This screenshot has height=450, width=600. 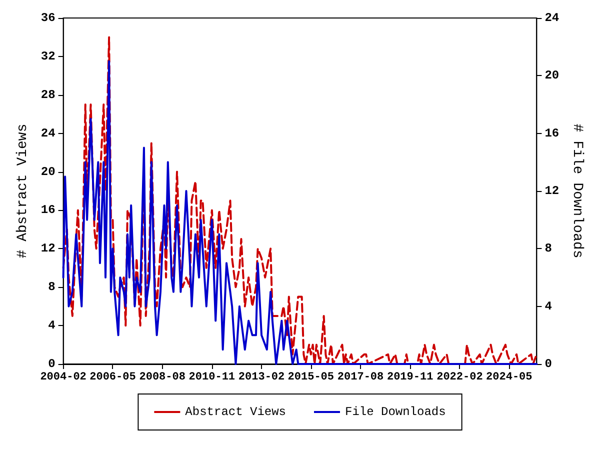 What do you see at coordinates (48, 133) in the screenshot?
I see `y-tick-label: 24` at bounding box center [48, 133].